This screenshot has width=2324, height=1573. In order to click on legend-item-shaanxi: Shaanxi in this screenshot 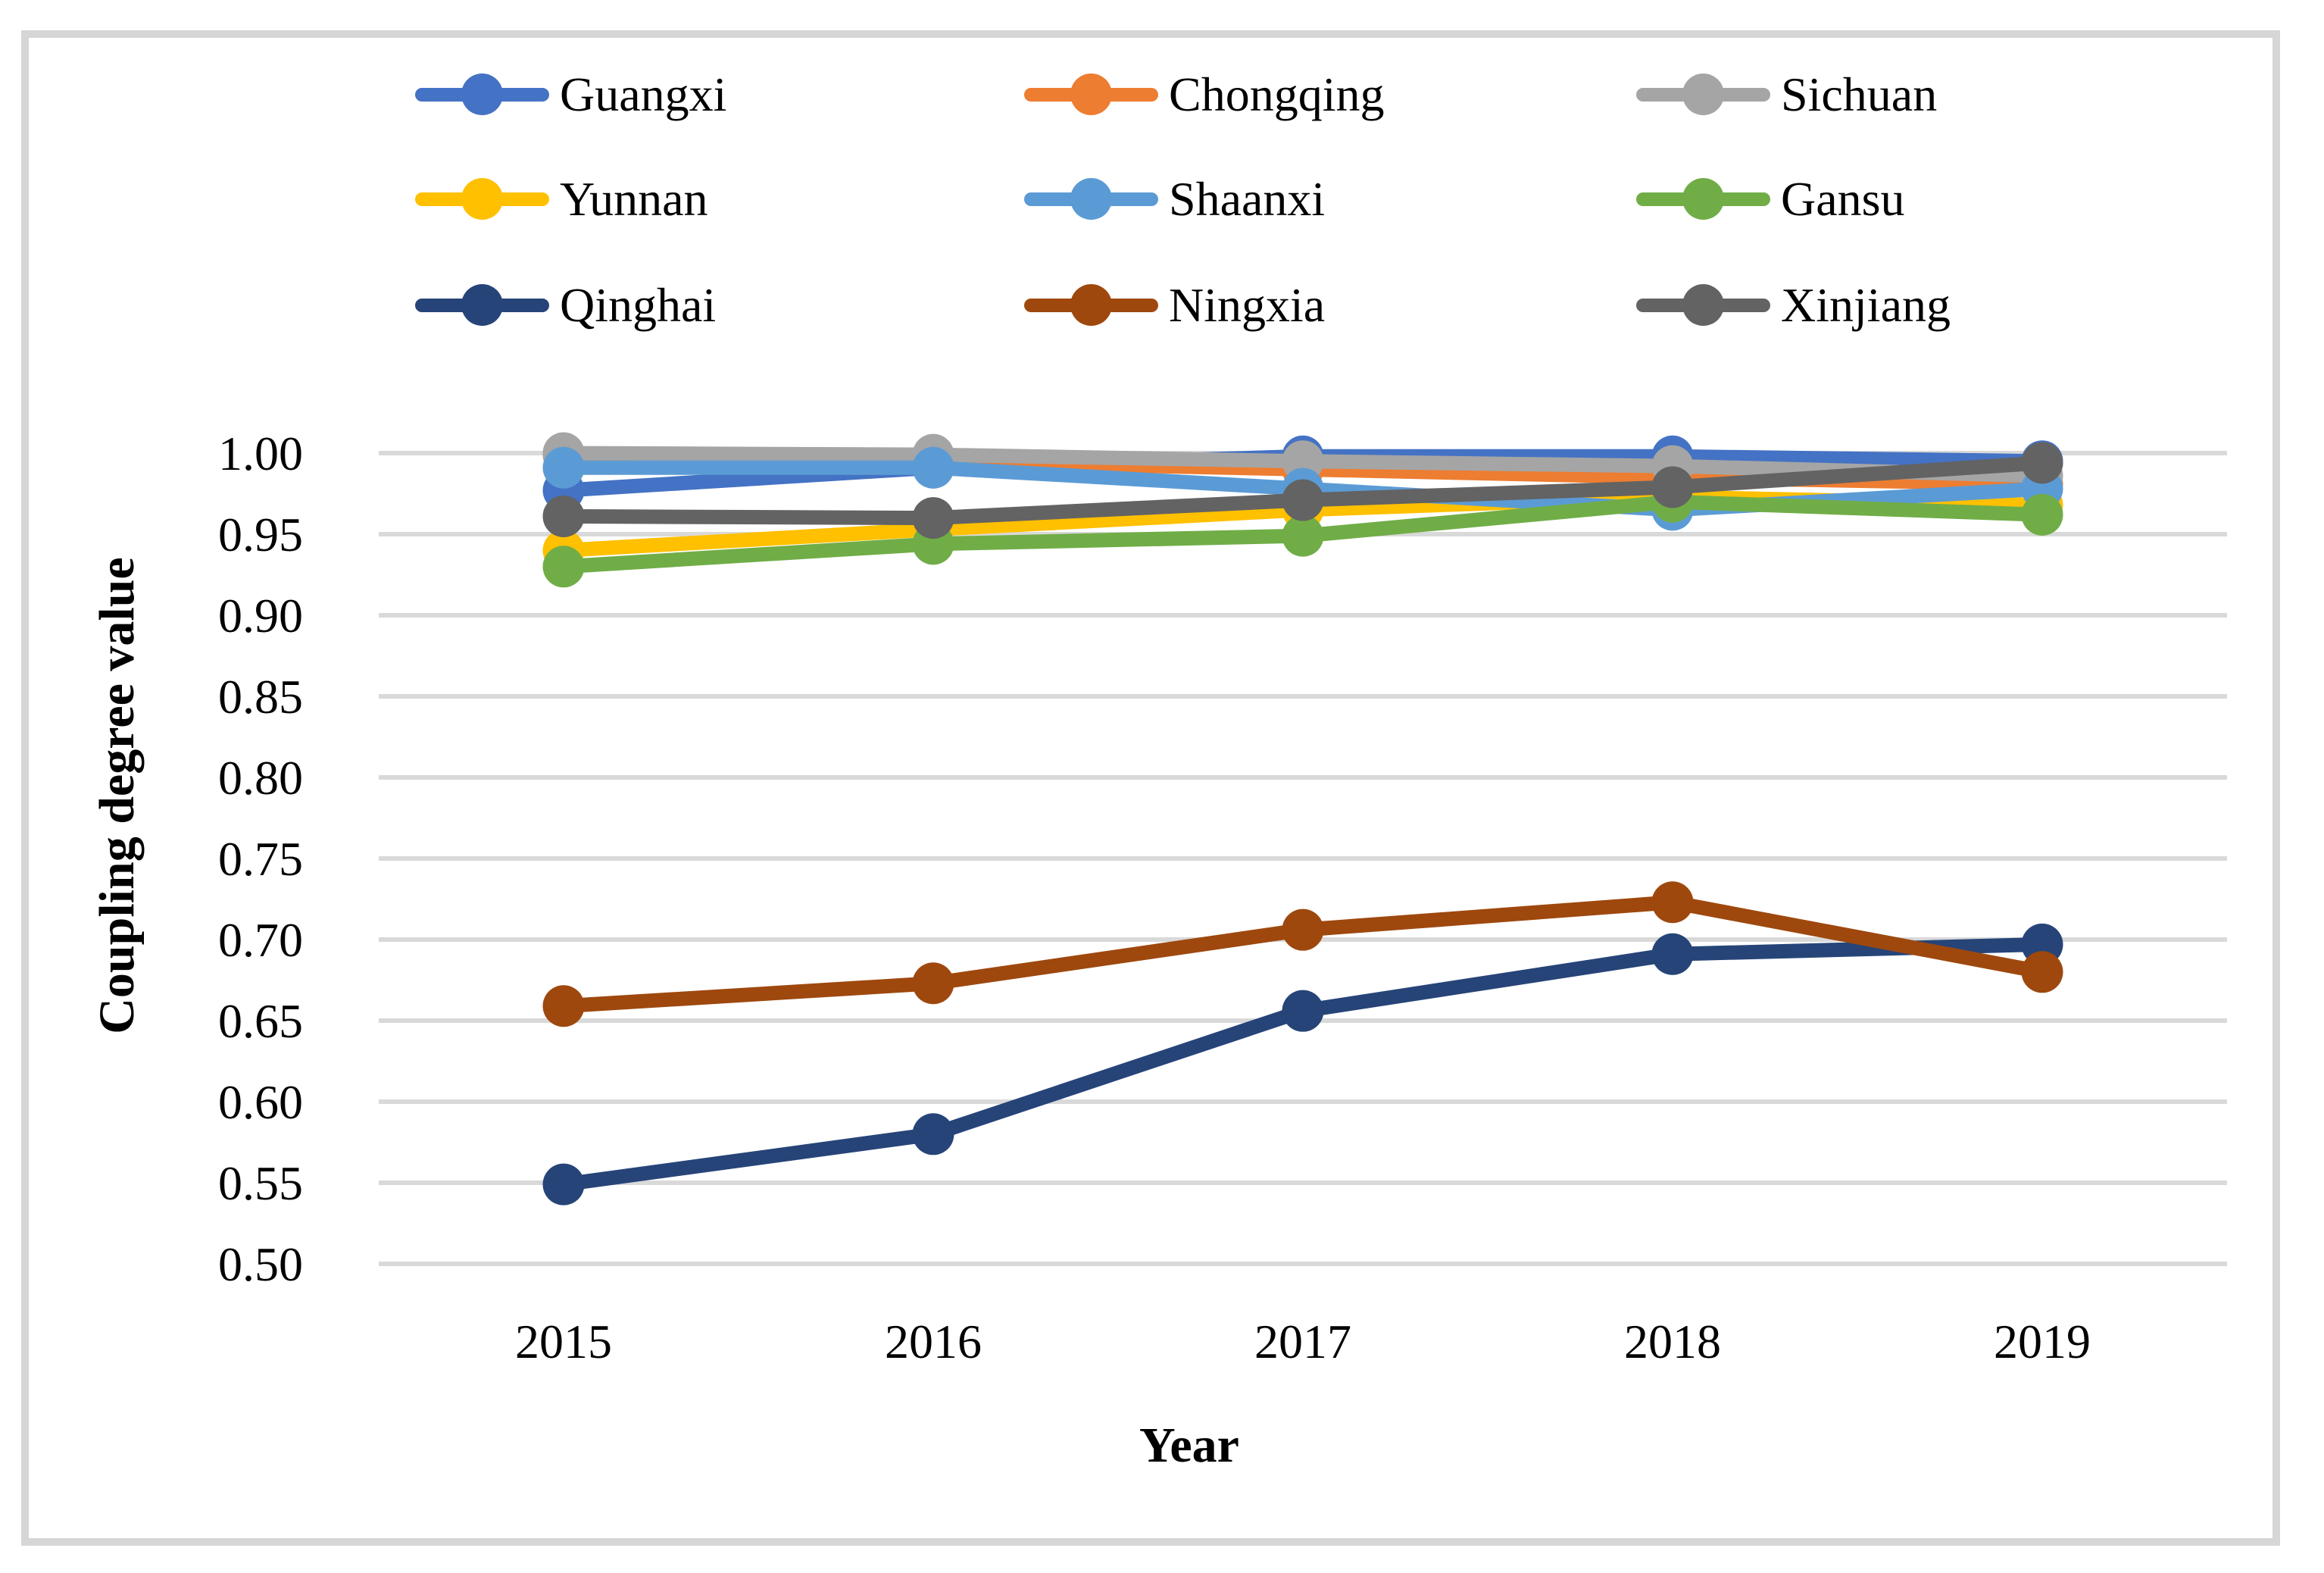, I will do `click(1174, 199)`.